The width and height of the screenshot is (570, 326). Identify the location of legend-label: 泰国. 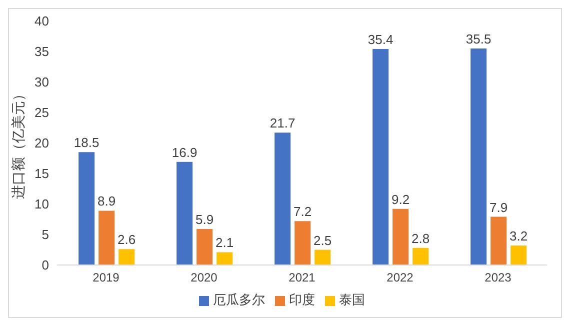
(352, 299).